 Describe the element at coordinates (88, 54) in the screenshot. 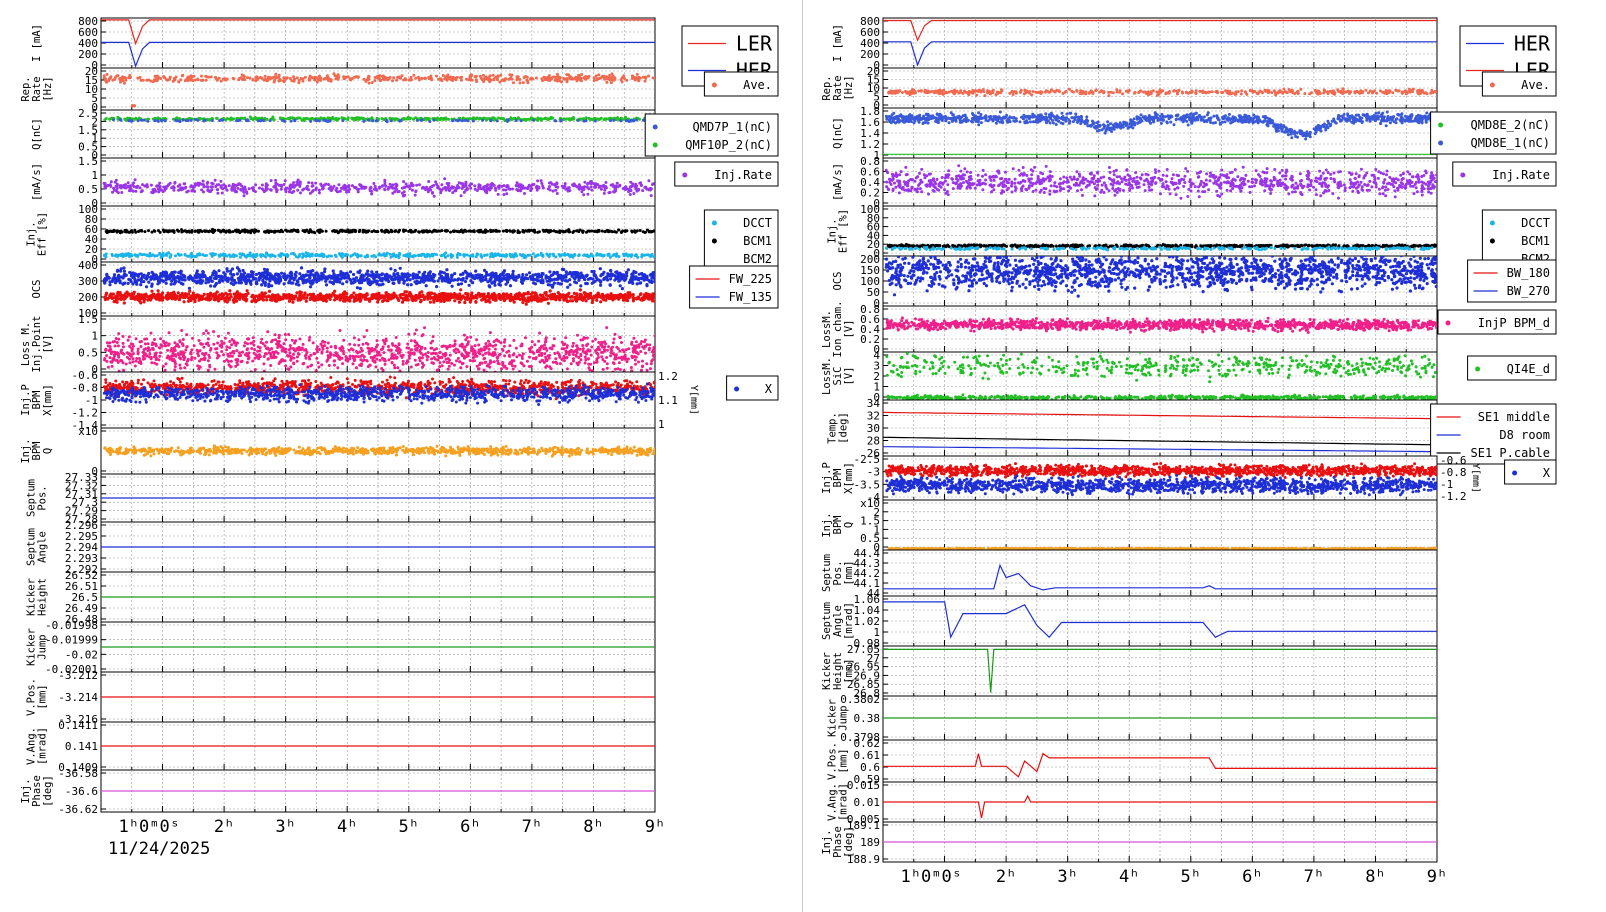

I see `ytick-label: 200` at that location.